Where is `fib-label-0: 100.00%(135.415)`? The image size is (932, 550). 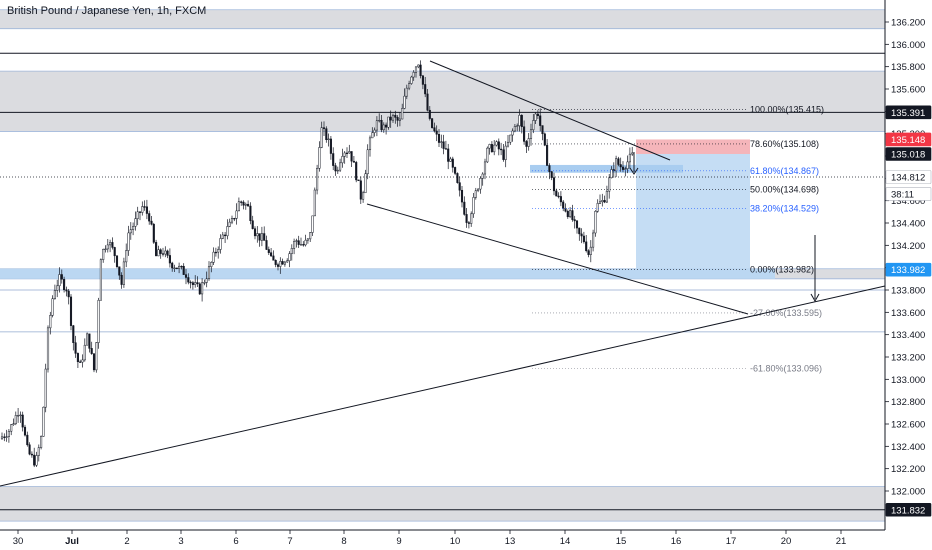
fib-label-0: 100.00%(135.415) is located at coordinates (787, 110).